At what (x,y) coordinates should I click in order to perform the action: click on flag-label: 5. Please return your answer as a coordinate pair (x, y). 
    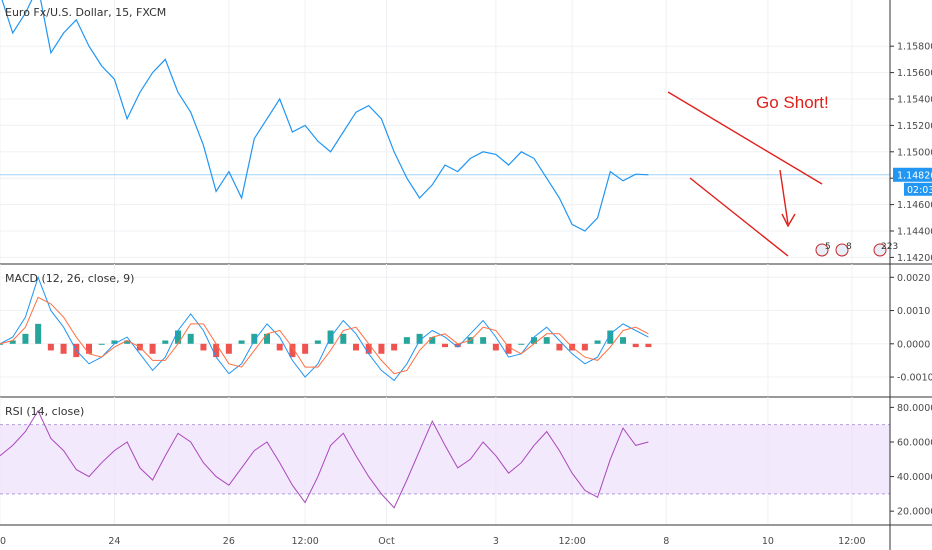
    Looking at the image, I should click on (828, 247).